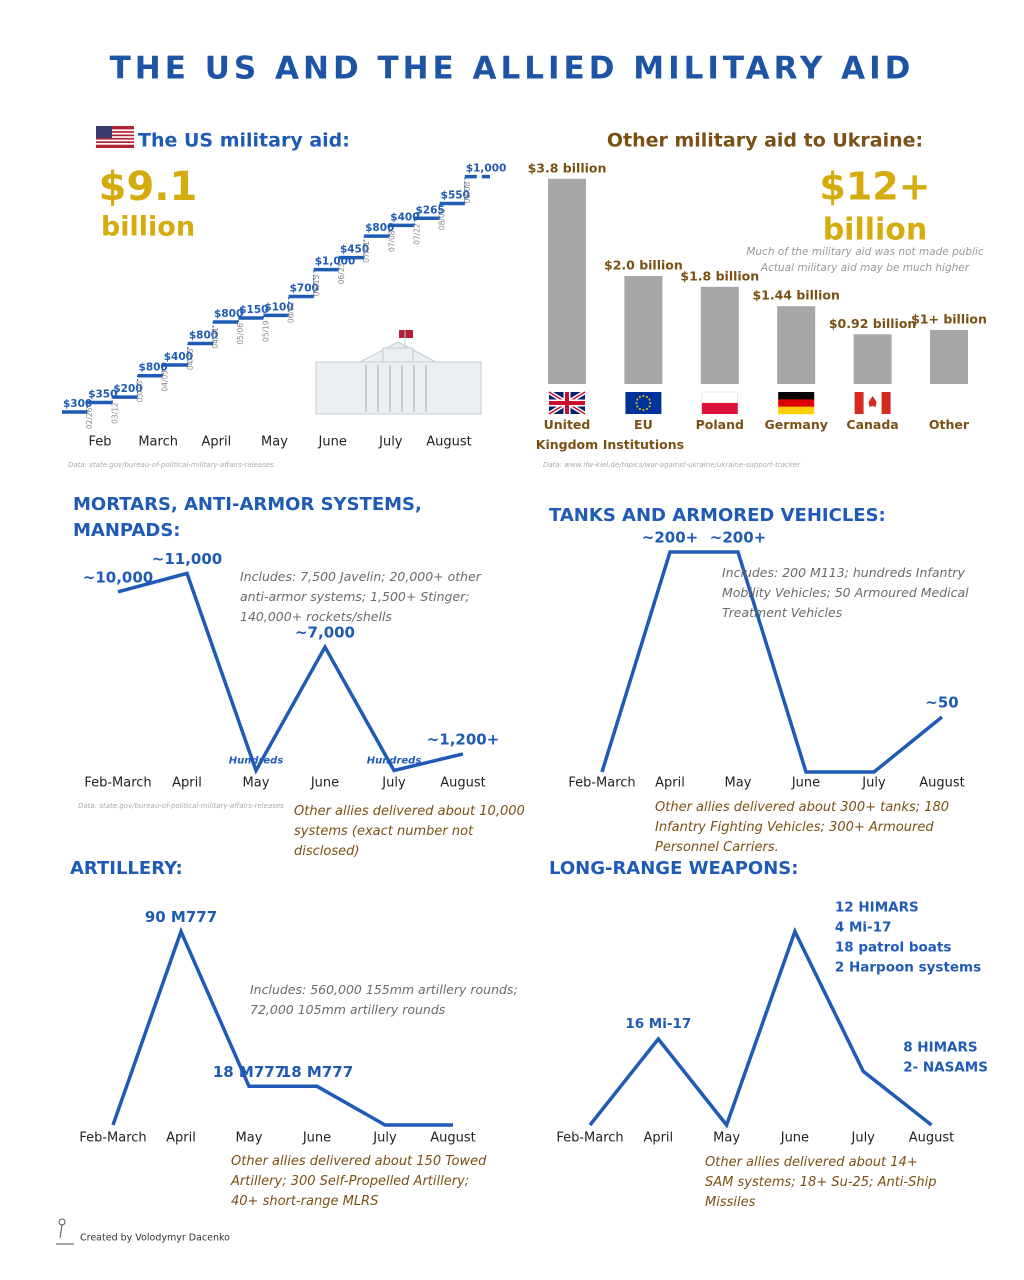  What do you see at coordinates (643, 434) in the screenshot?
I see `x-tick-label: EU Institutions` at bounding box center [643, 434].